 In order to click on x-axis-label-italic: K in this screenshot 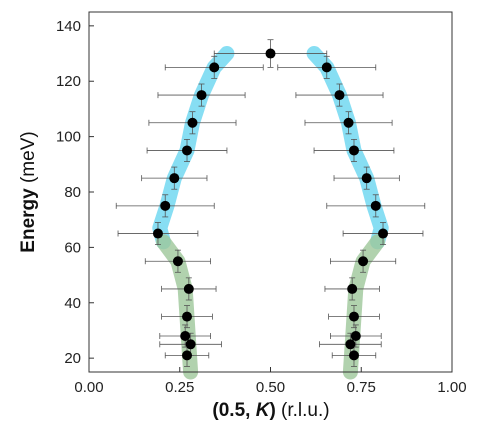, I will do `click(263, 410)`.